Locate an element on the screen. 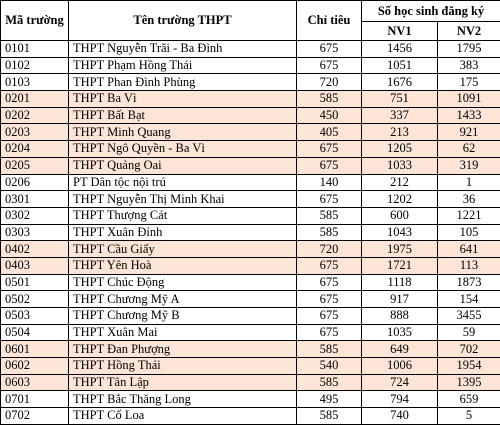 This screenshot has width=500, height=425. cell-school-name: THPT Cầu Giấy is located at coordinates (183, 249).